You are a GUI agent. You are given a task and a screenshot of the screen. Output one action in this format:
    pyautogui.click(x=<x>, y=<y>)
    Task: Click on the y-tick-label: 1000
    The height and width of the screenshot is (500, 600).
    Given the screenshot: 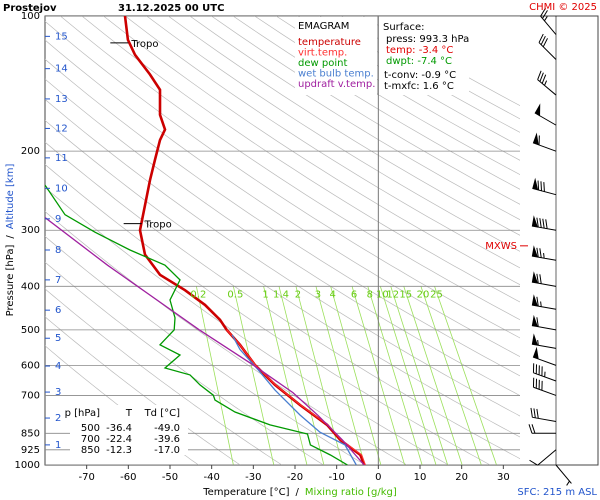 What is the action you would take?
    pyautogui.click(x=27, y=465)
    